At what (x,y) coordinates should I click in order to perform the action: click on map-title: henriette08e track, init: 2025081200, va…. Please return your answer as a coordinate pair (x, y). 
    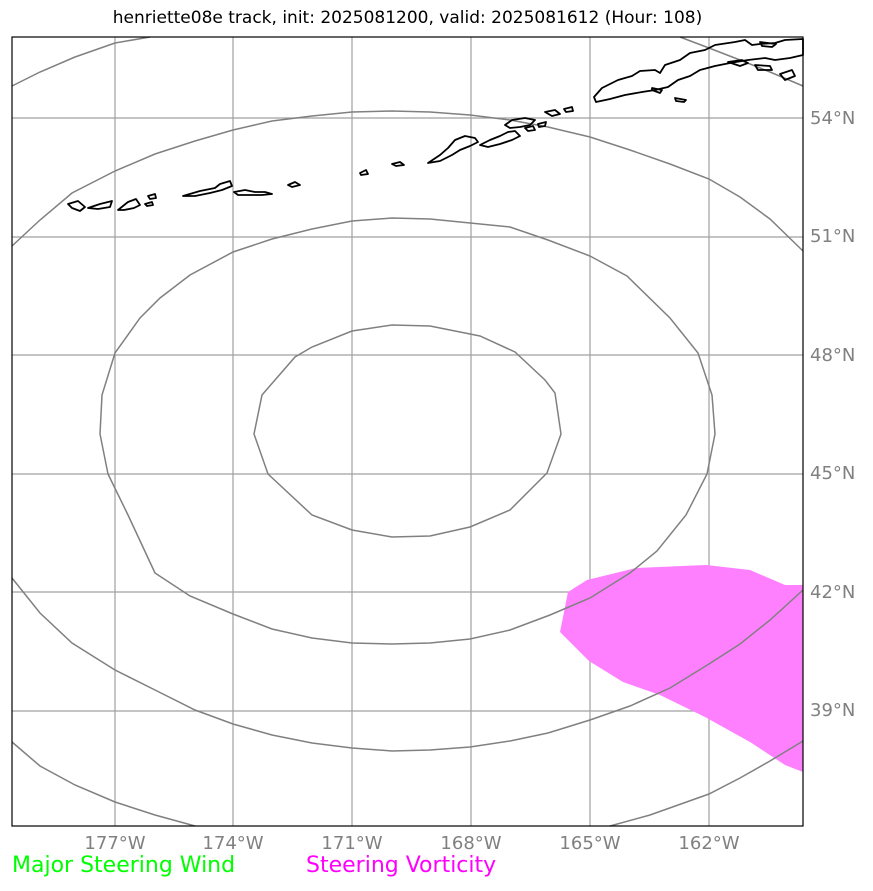
    Looking at the image, I should click on (407, 18).